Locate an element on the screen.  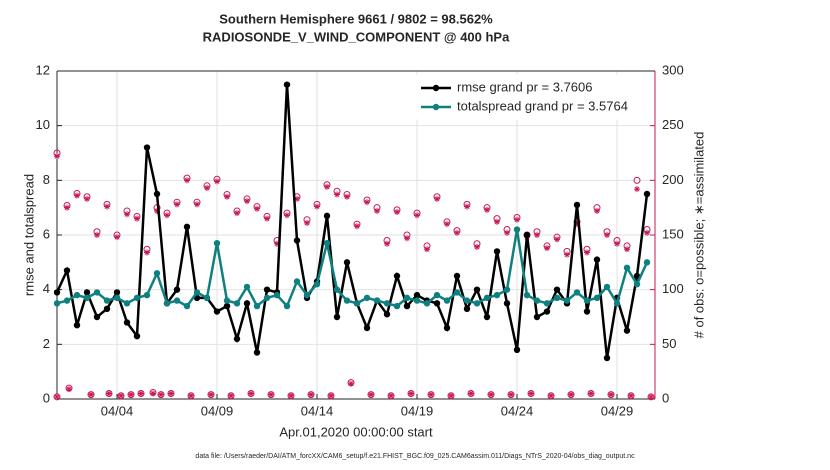
legend-label: totalspread grand pr = 3.5764 is located at coordinates (542, 105).